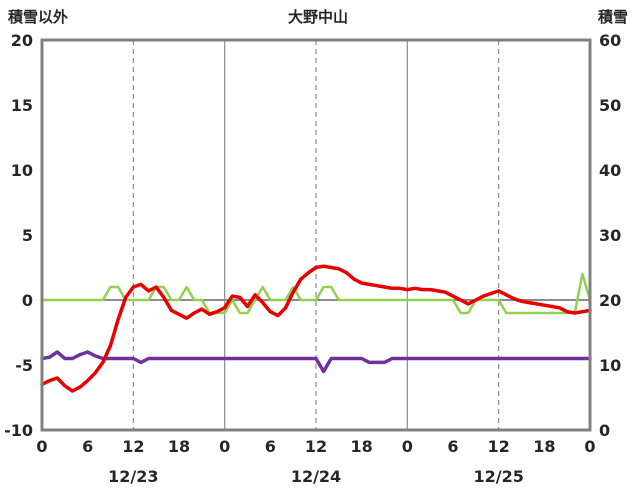  What do you see at coordinates (316, 476) in the screenshot?
I see `date-label: 12/24` at bounding box center [316, 476].